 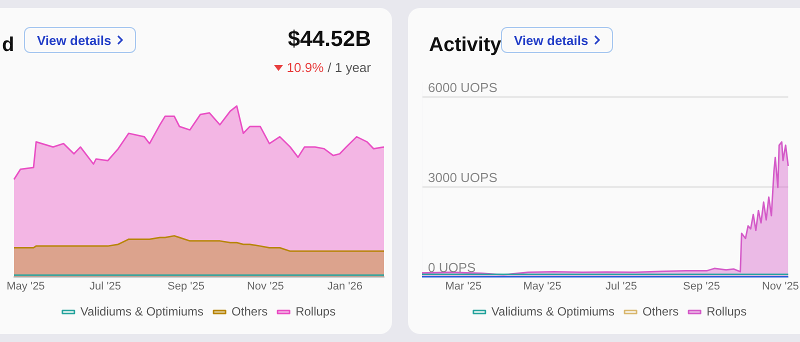 I want to click on text: / 1 year, so click(x=349, y=67).